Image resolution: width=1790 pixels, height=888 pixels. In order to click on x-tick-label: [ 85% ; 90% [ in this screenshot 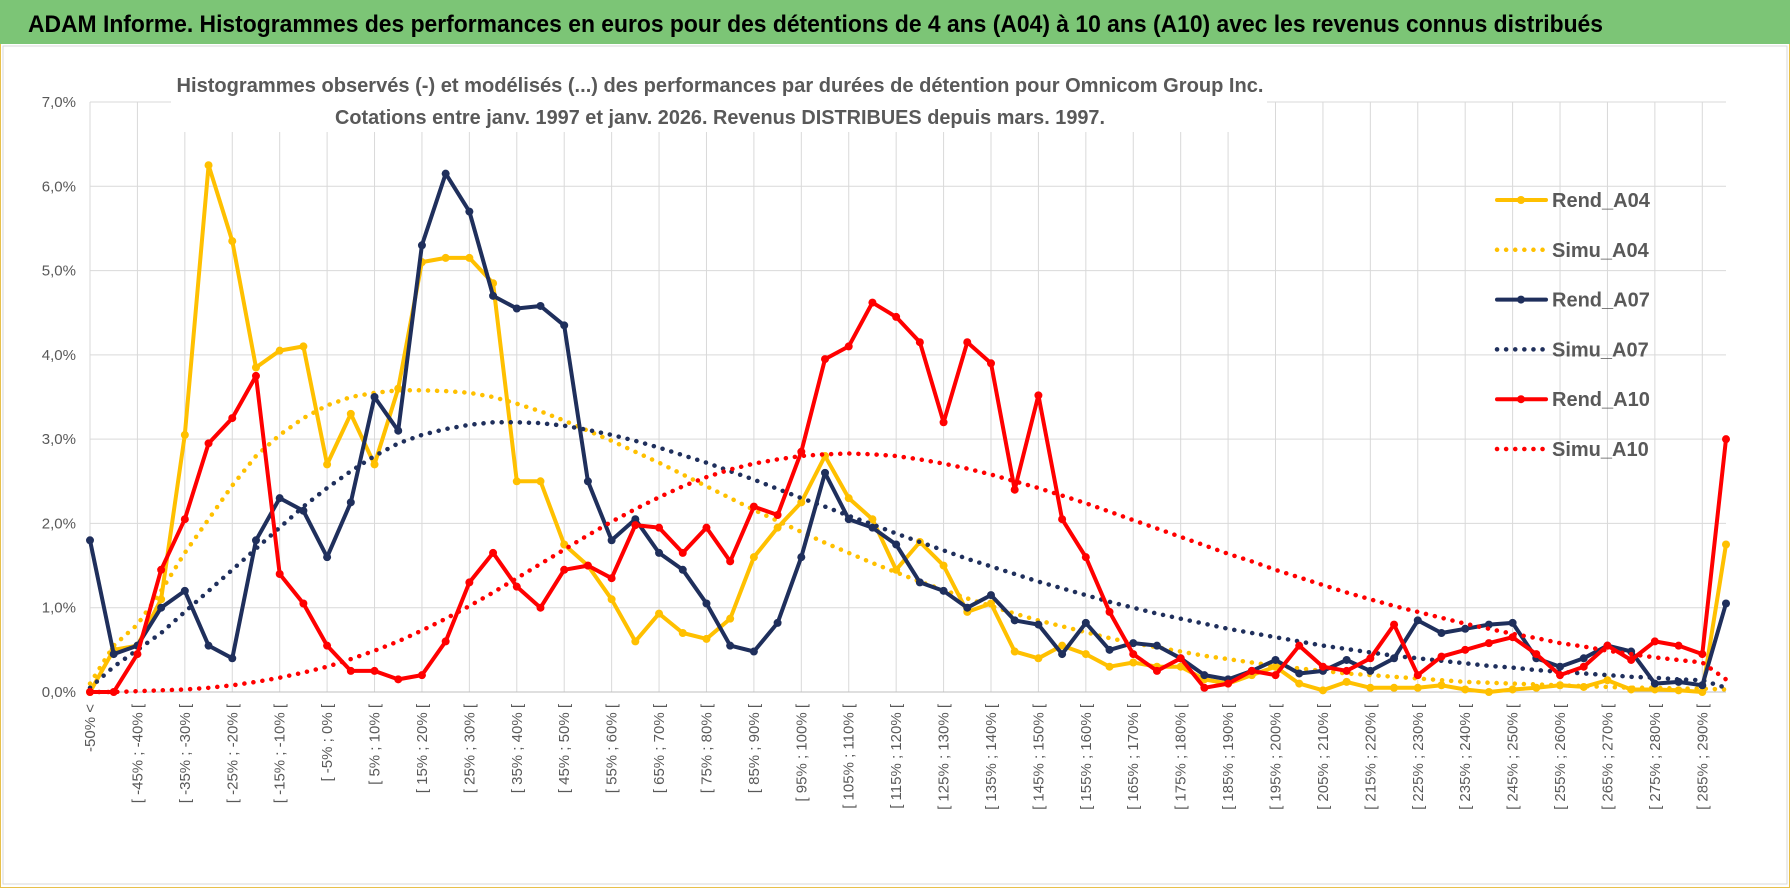, I will do `click(754, 748)`.